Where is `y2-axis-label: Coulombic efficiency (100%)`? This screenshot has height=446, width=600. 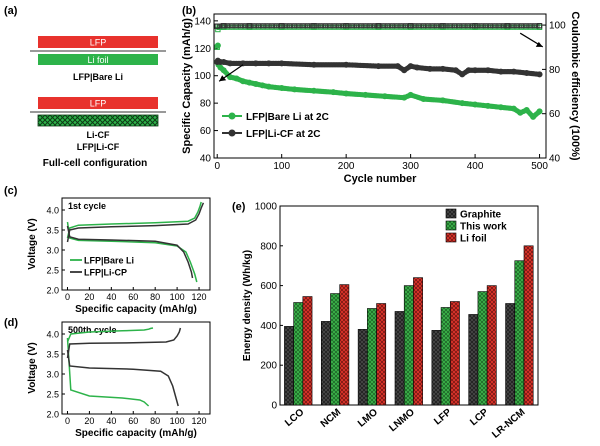
y2-axis-label: Coulombic efficiency (100%) is located at coordinates (575, 85).